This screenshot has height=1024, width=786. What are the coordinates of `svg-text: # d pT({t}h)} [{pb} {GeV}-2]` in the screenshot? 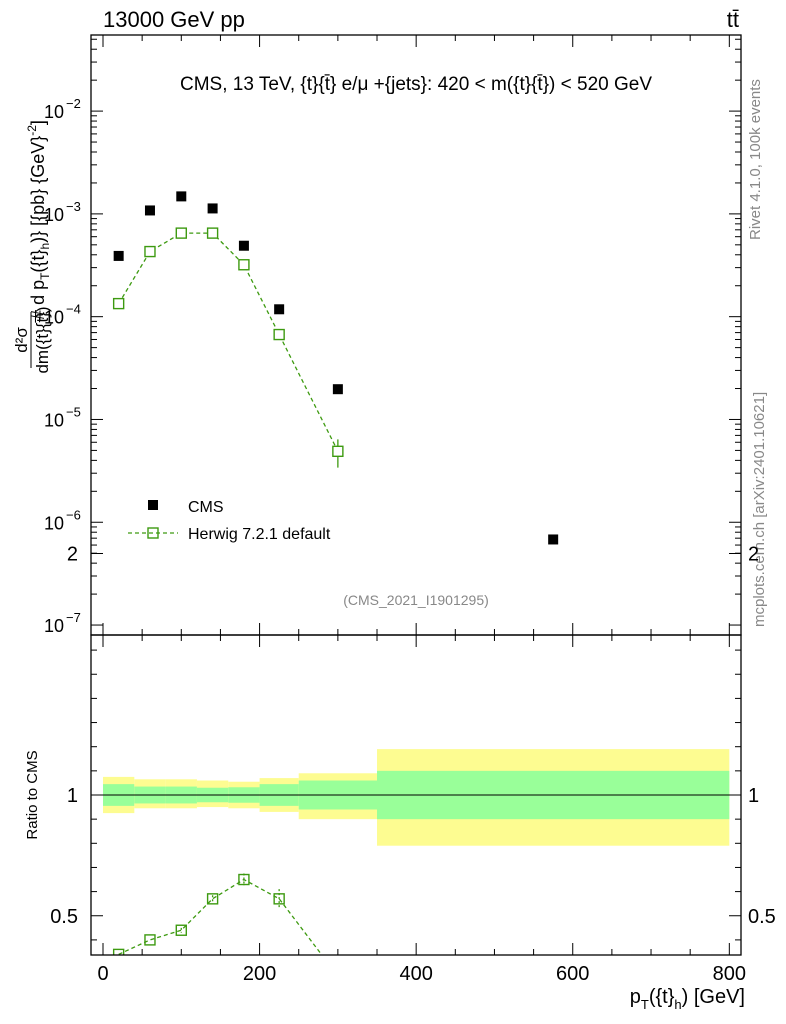 It's located at (38, 220).